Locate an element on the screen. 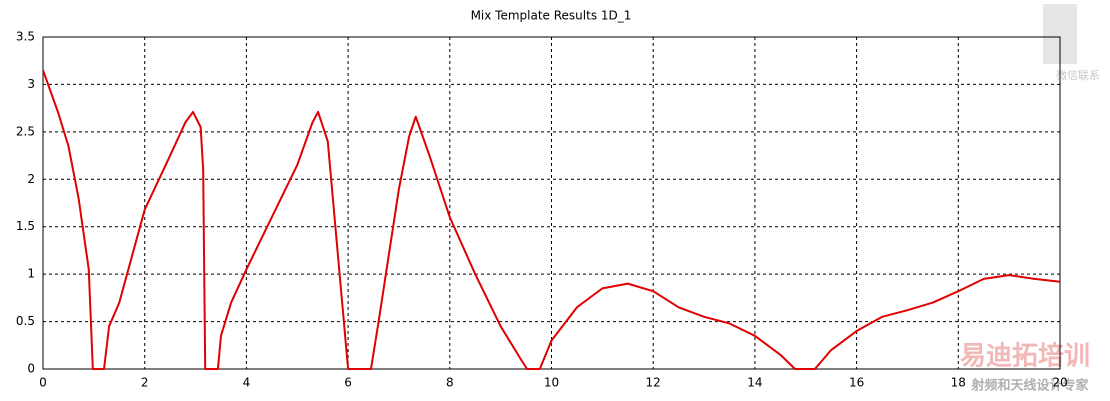 The image size is (1110, 401). x-tick-label: 2 is located at coordinates (145, 383).